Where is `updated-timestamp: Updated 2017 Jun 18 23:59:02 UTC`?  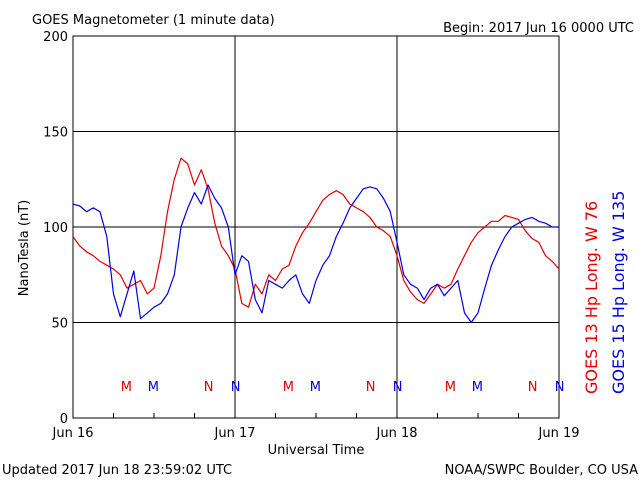 updated-timestamp: Updated 2017 Jun 18 23:59:02 UTC is located at coordinates (117, 470).